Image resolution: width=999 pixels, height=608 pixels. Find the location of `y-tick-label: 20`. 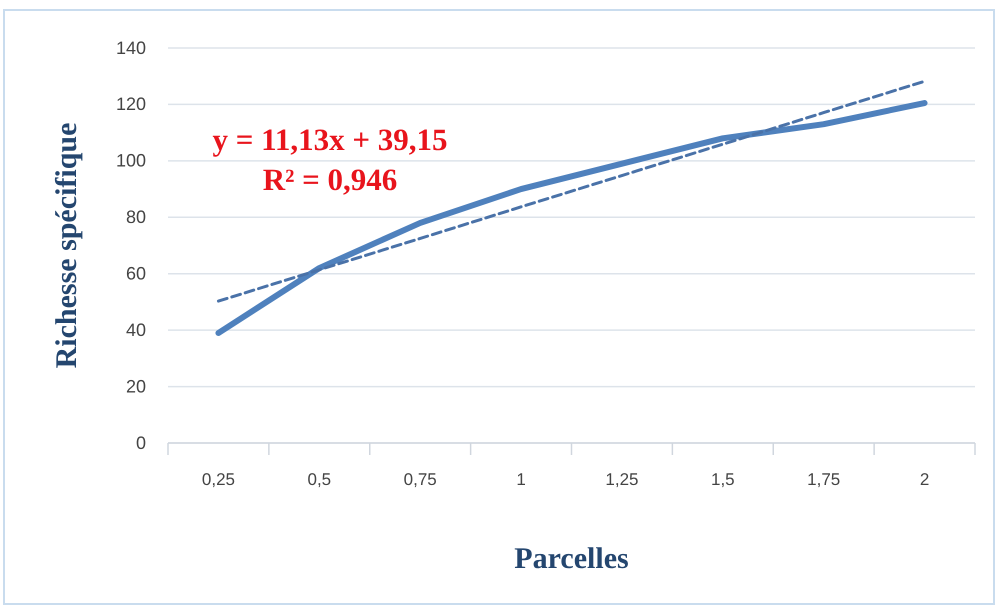

y-tick-label: 20 is located at coordinates (136, 386).